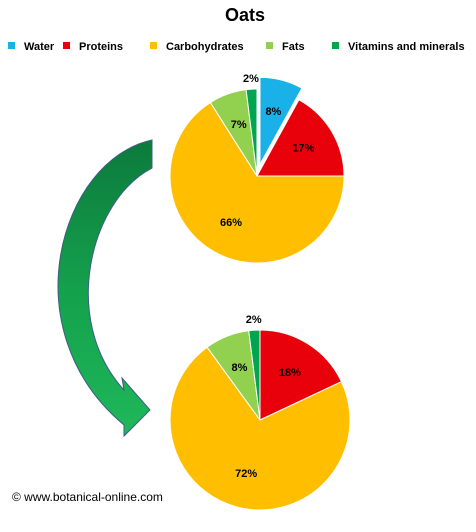 The image size is (476, 532). Describe the element at coordinates (290, 373) in the screenshot. I see `data-label: 18%` at that location.